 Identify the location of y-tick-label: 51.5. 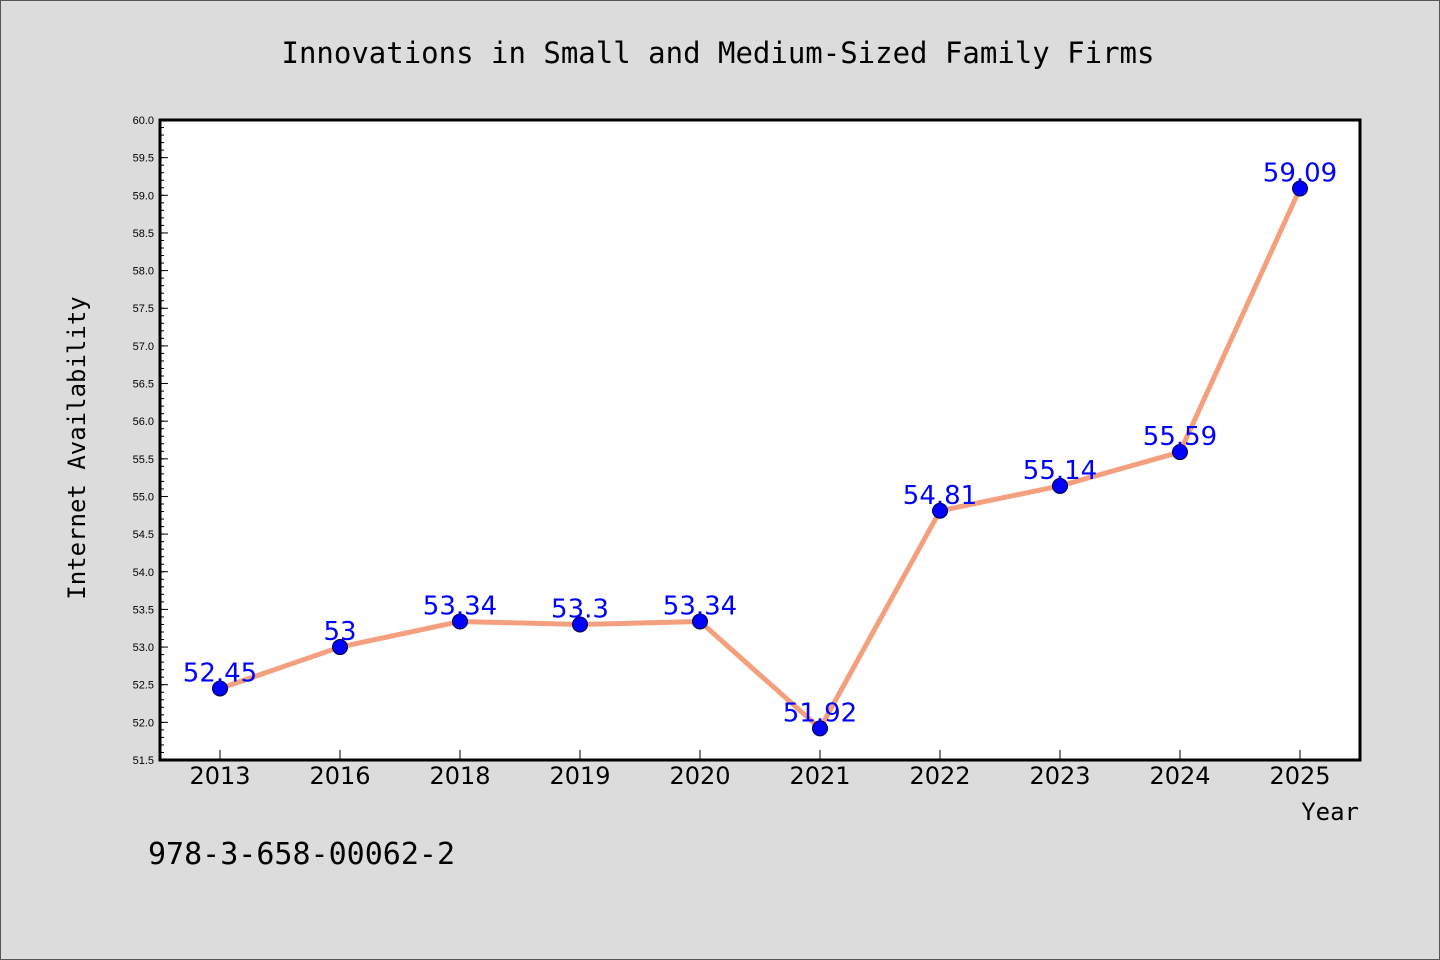
(143, 761).